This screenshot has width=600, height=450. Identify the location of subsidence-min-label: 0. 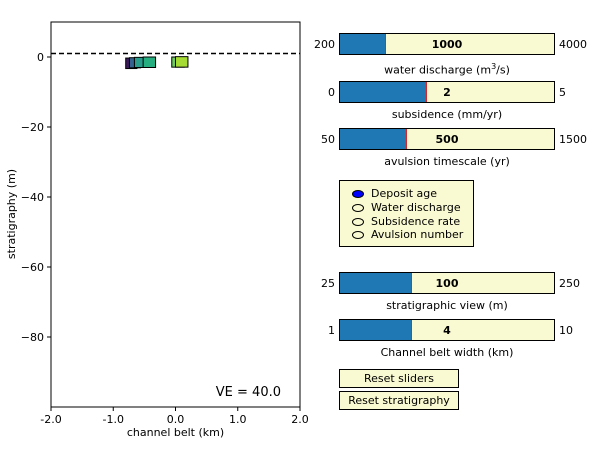
(331, 92).